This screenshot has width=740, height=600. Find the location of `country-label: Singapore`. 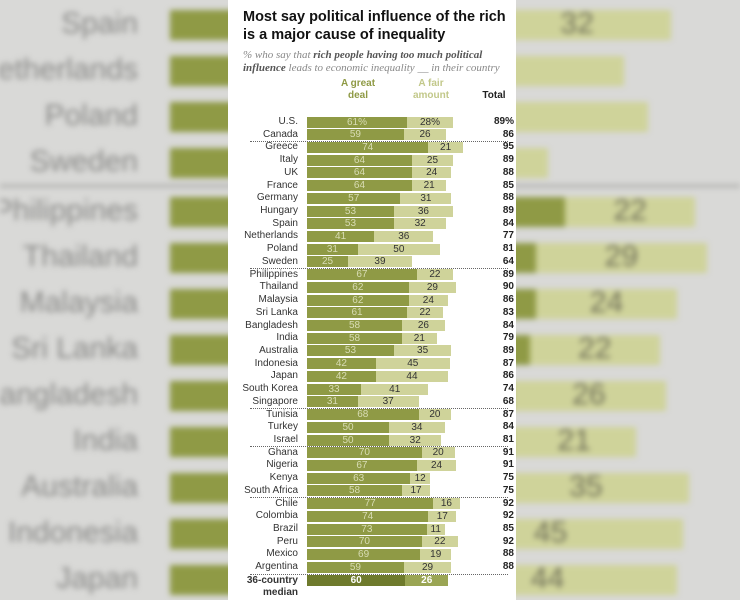

country-label: Singapore is located at coordinates (275, 401).